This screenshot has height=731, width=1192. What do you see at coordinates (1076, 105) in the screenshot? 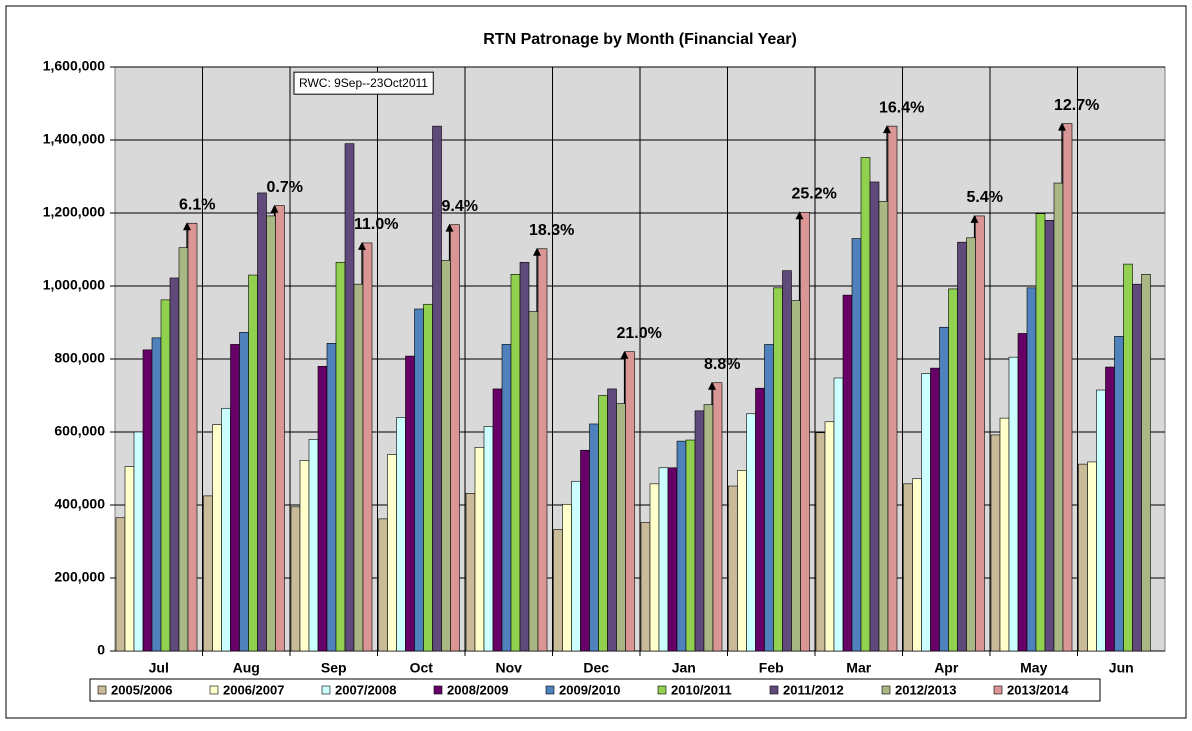
I see `growth-label: 12.7%` at bounding box center [1076, 105].